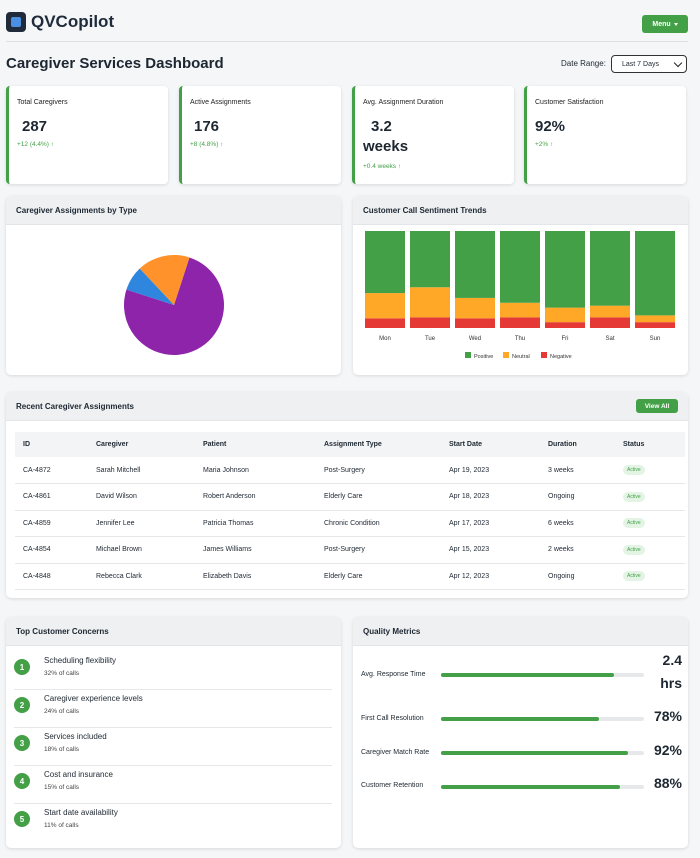 Image resolution: width=700 pixels, height=858 pixels. What do you see at coordinates (655, 273) in the screenshot?
I see `bar-positive-sun` at bounding box center [655, 273].